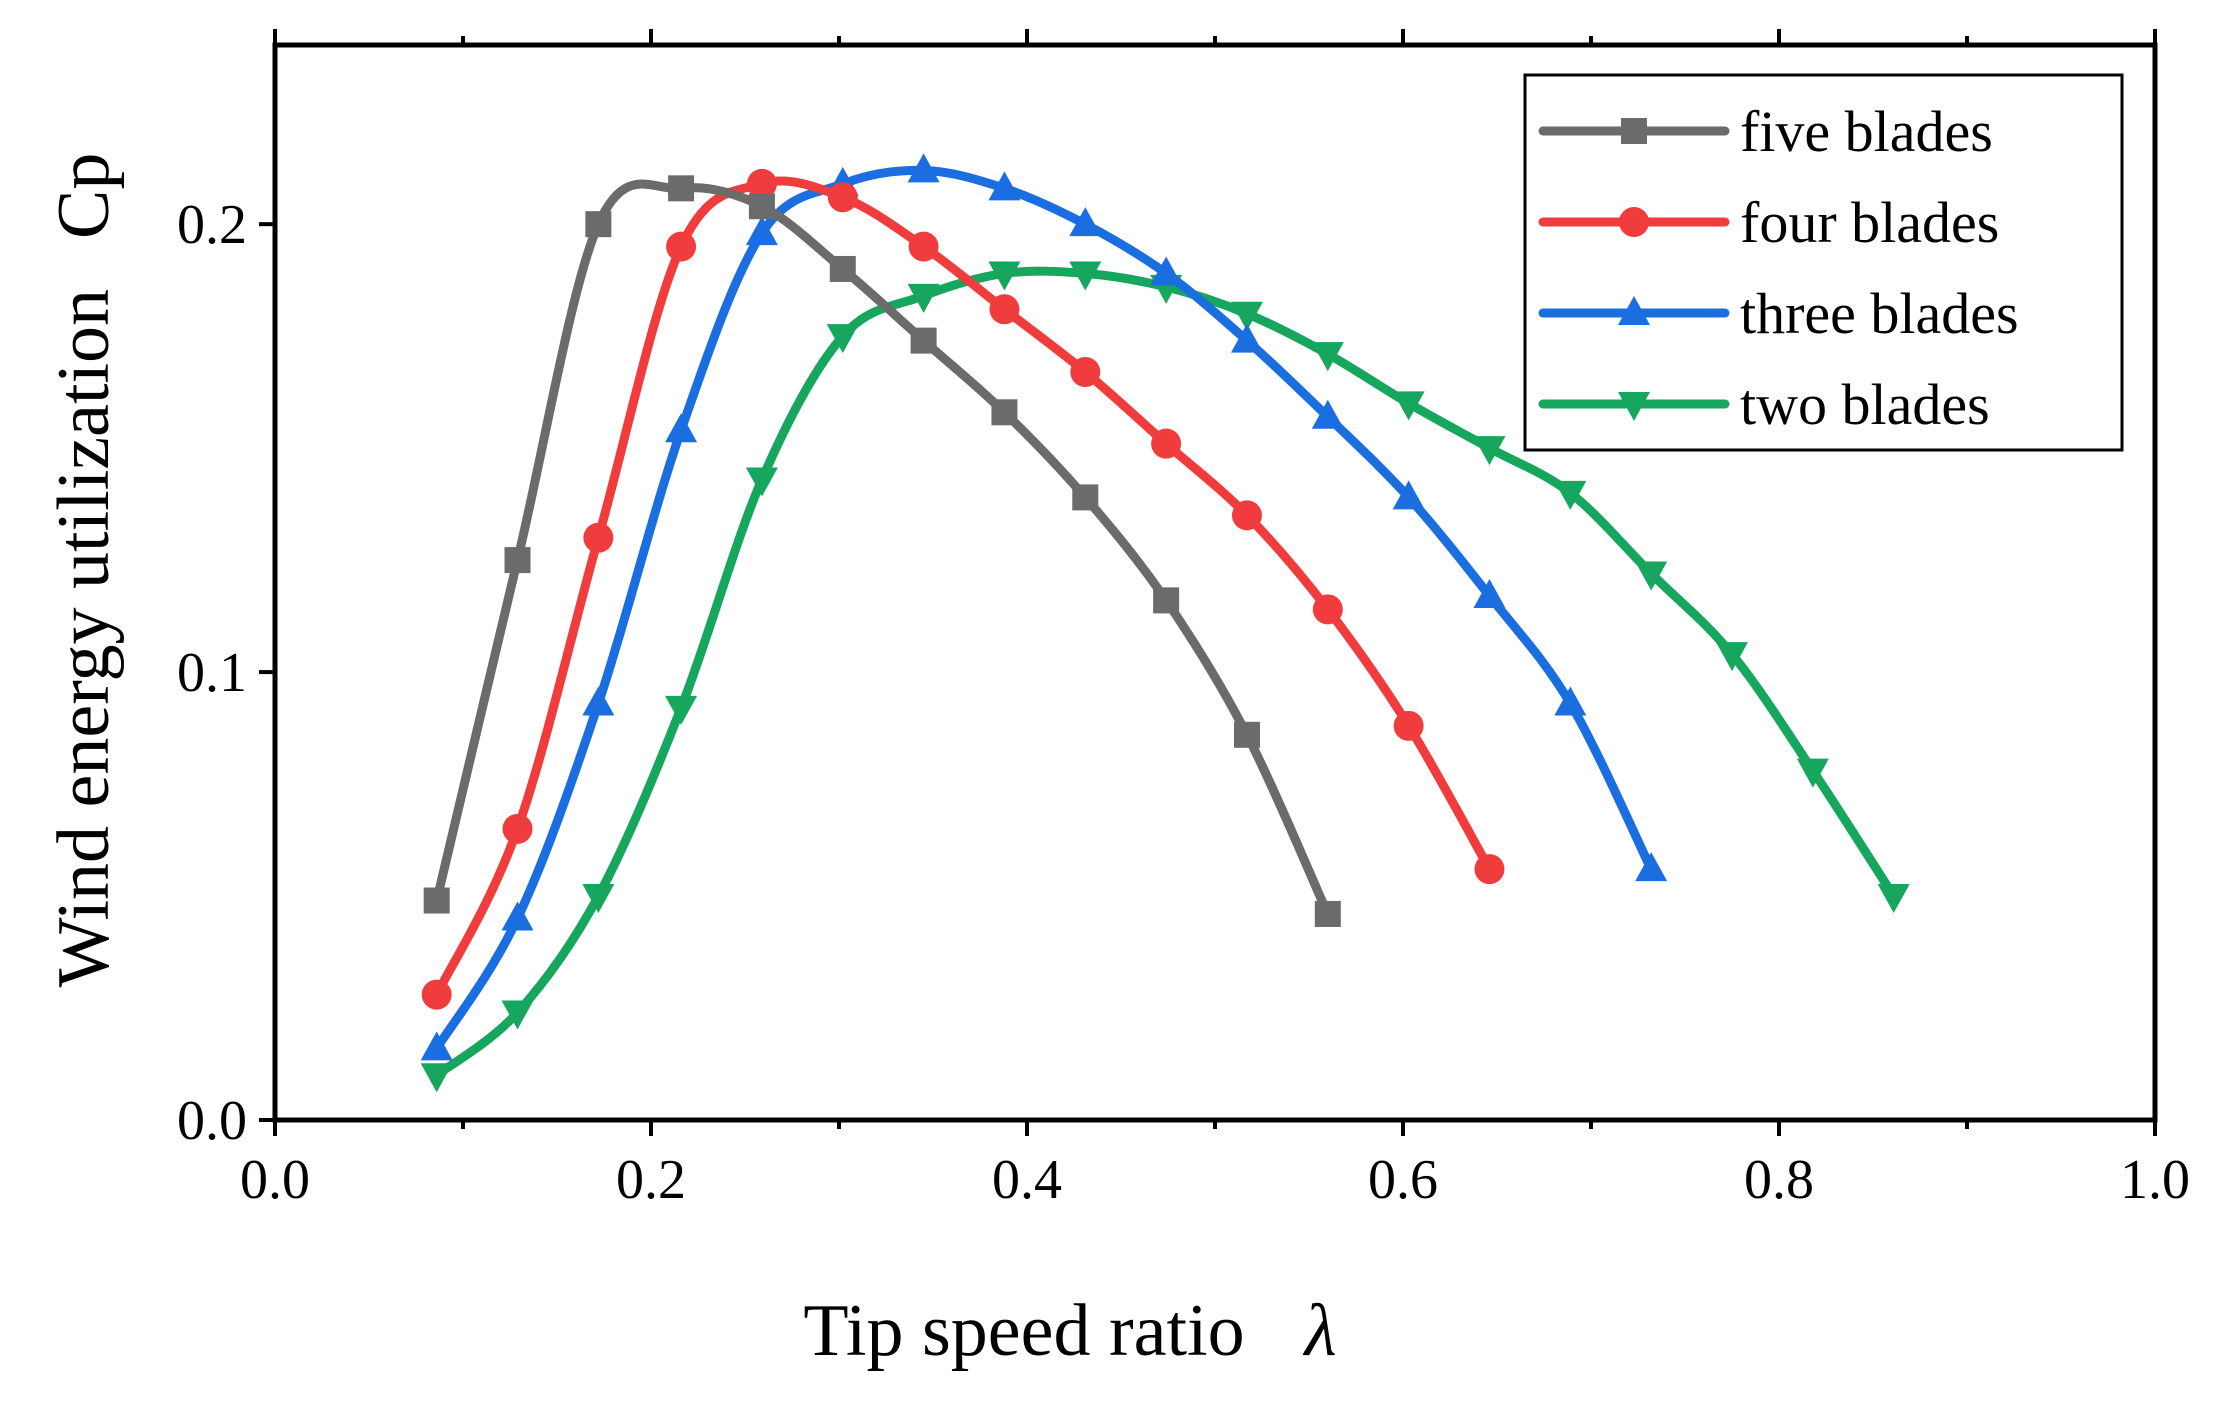  Describe the element at coordinates (1779, 1180) in the screenshot. I see `x-tick-label: 0.8` at that location.